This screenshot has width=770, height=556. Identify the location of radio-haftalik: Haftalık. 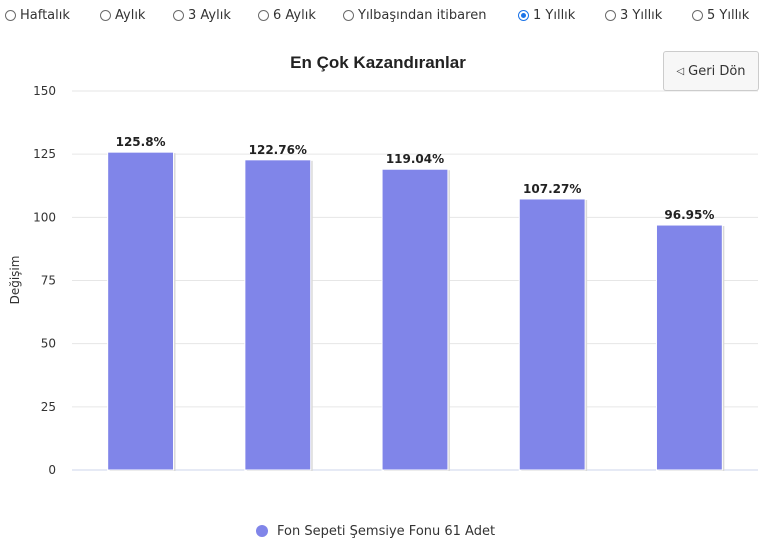
(37, 15).